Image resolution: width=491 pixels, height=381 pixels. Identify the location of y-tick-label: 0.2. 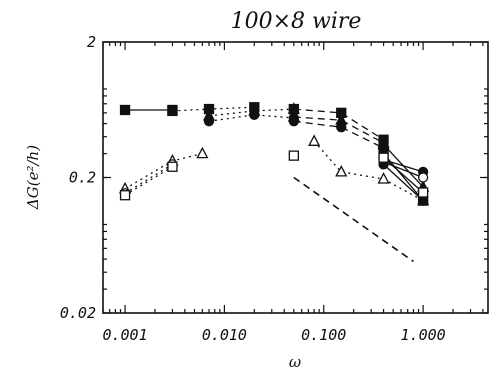
(82, 178).